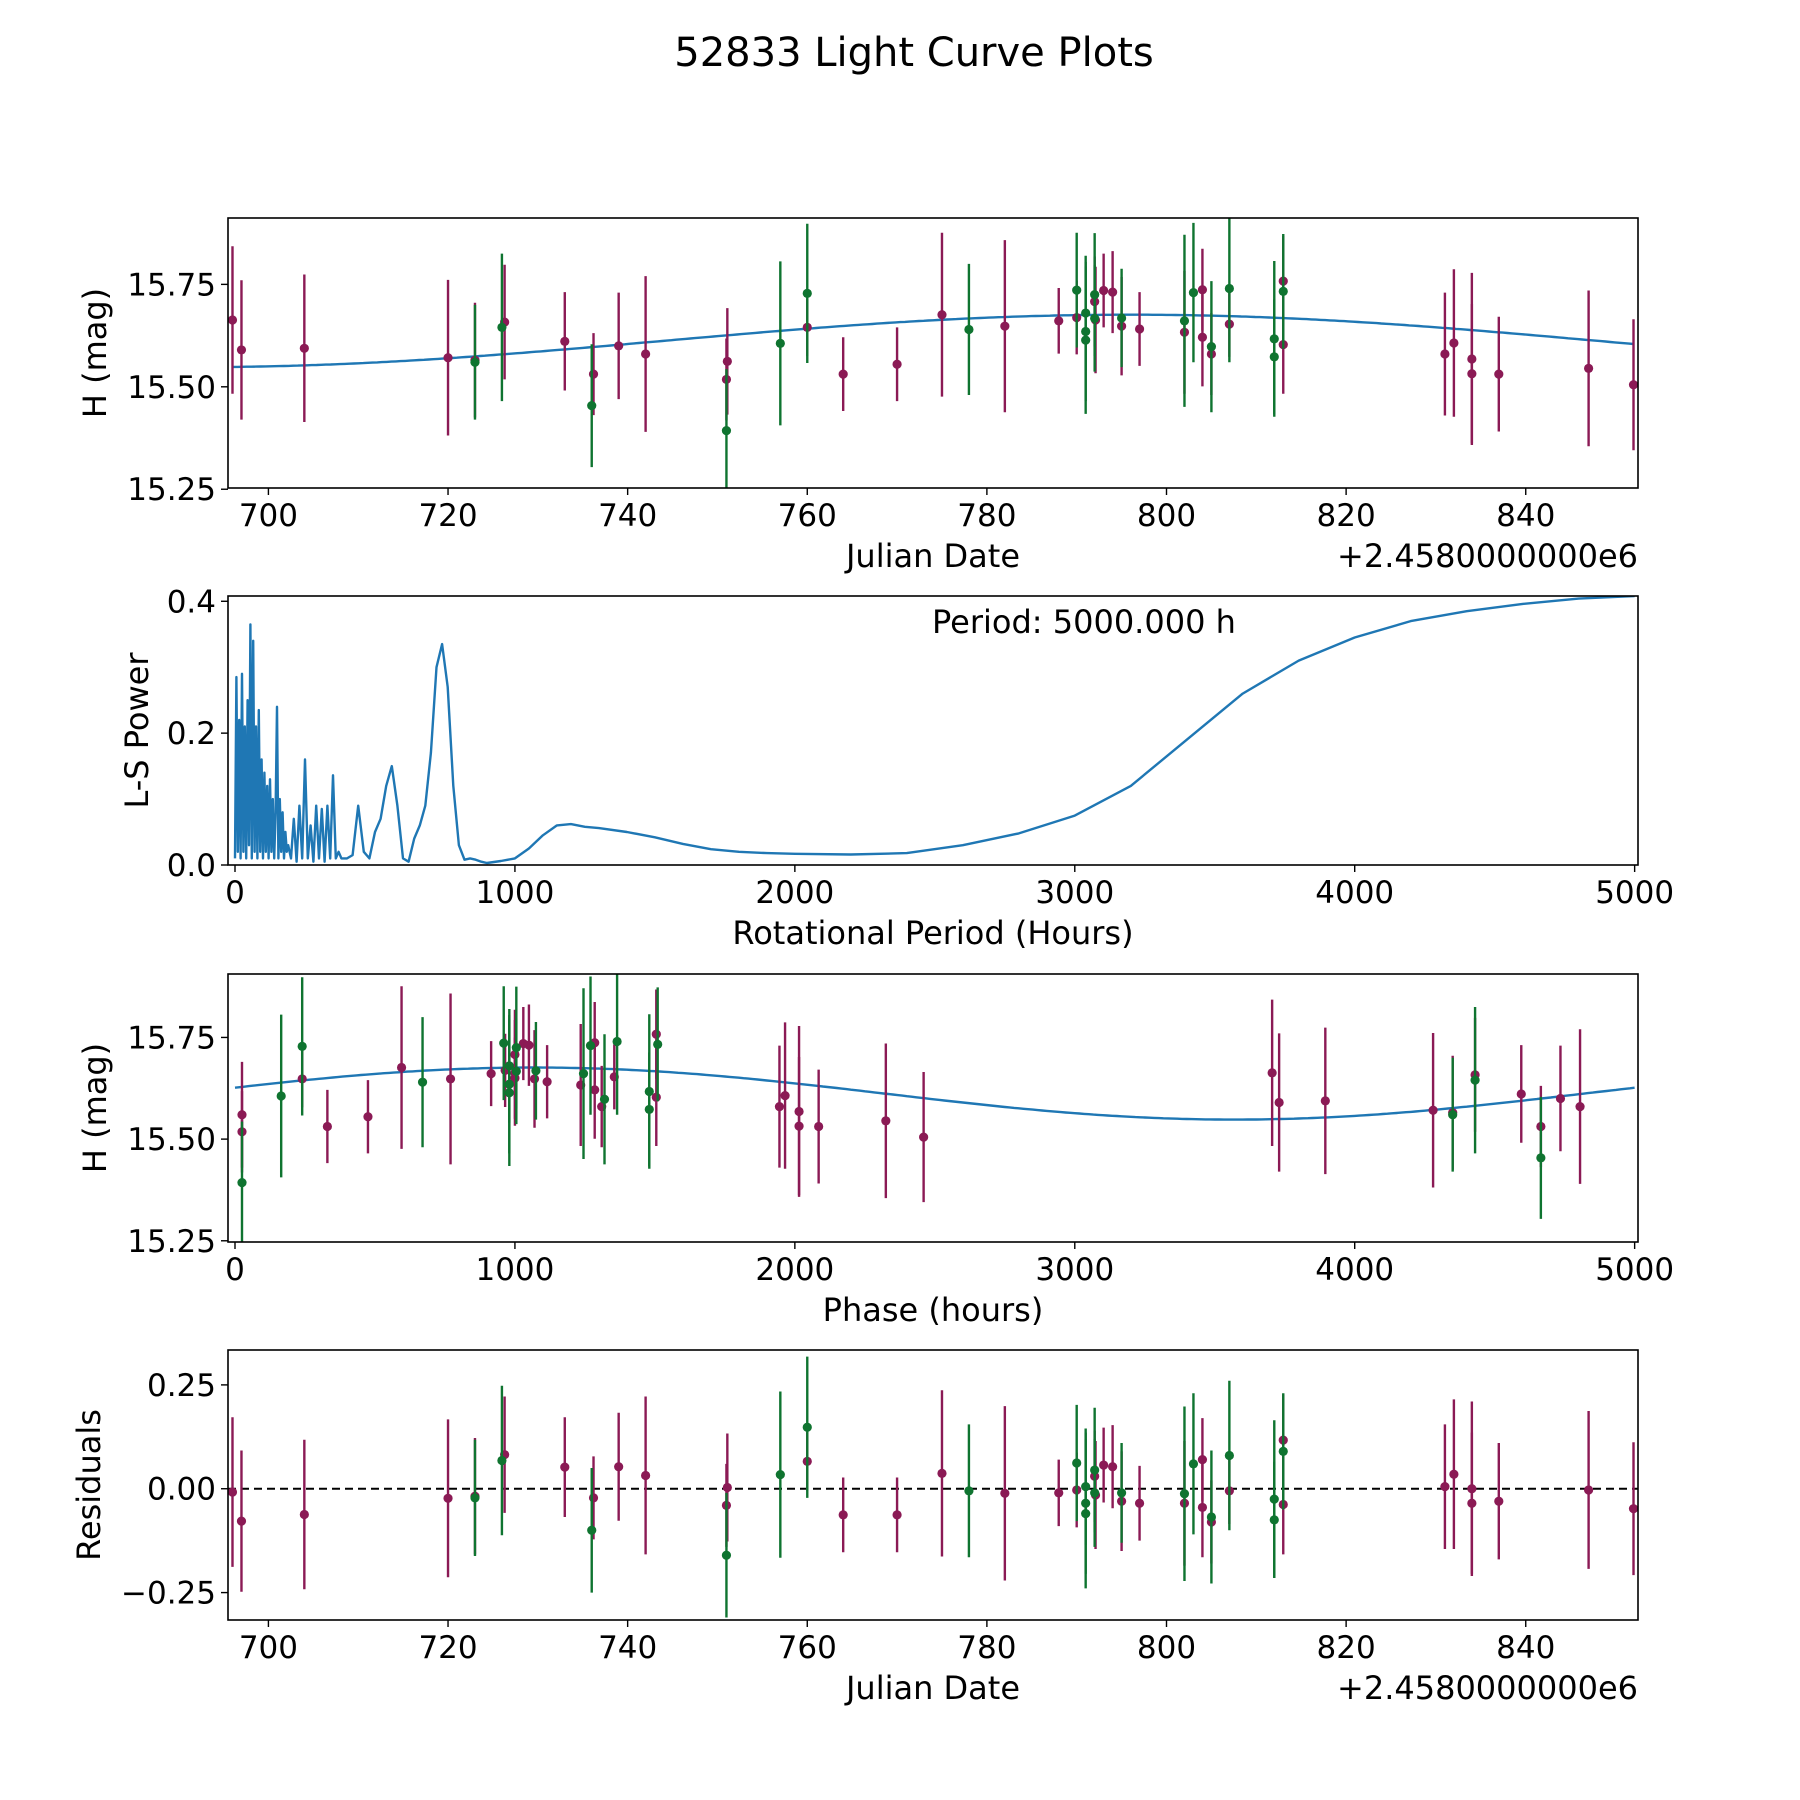  Describe the element at coordinates (1166, 516) in the screenshot. I see `x-tick-label: 800` at that location.